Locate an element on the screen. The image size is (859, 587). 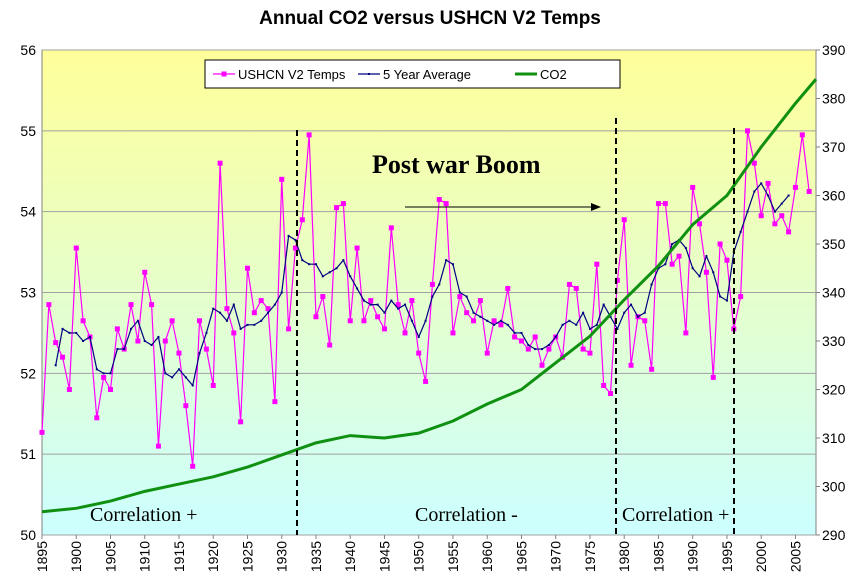
x-tick-label: 1955 is located at coordinates (453, 556).